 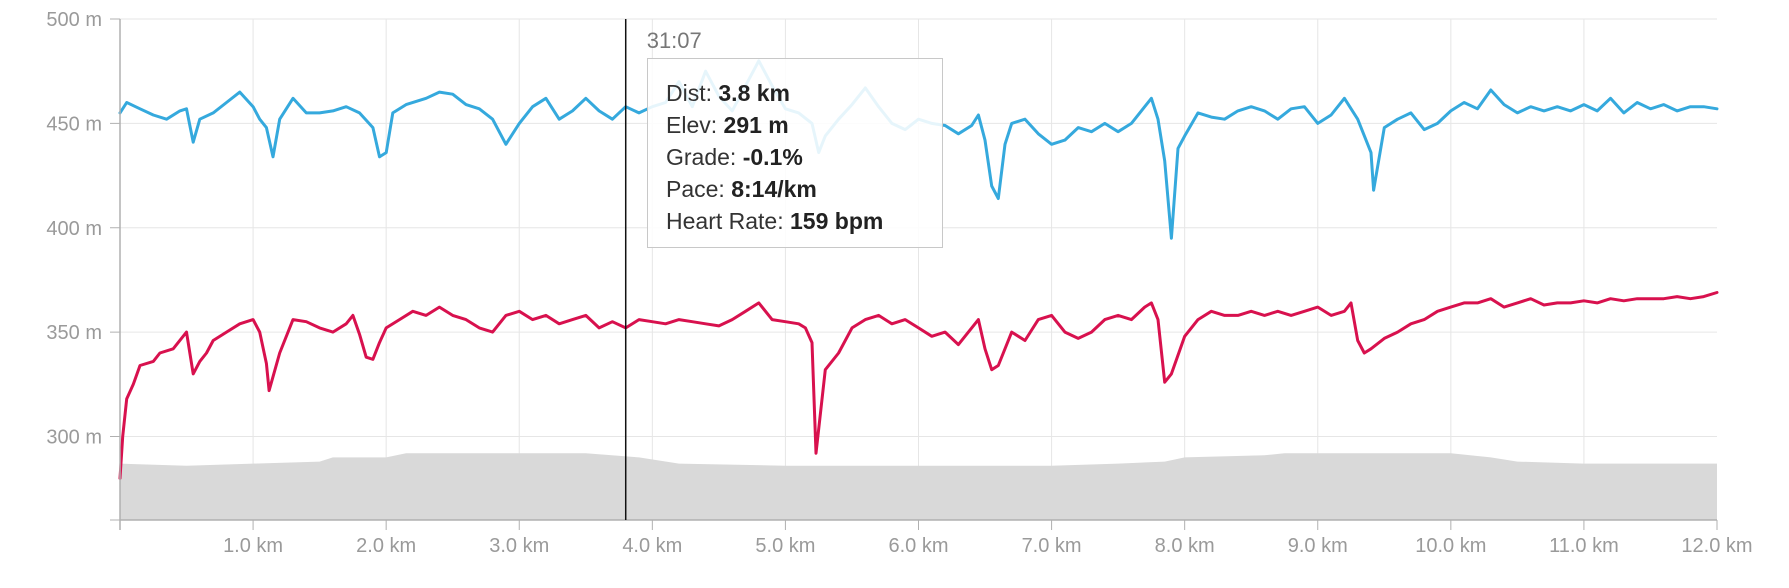 What do you see at coordinates (918, 546) in the screenshot?
I see `x-tick-label: 6.0 km` at bounding box center [918, 546].